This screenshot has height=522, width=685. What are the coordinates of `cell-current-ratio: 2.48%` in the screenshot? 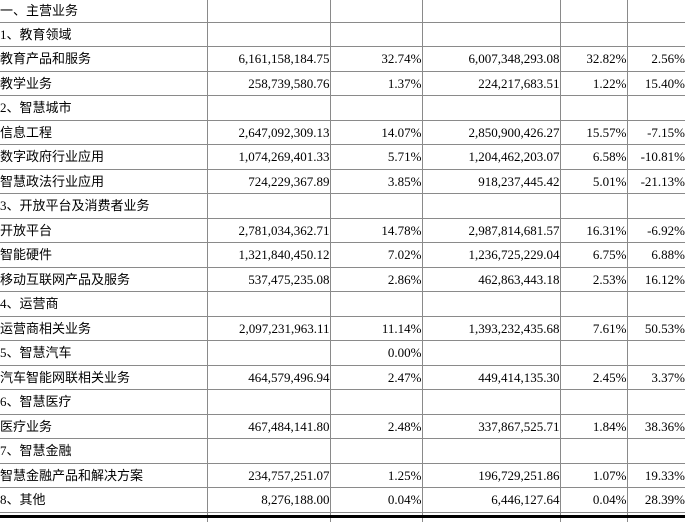 It's located at (376, 426).